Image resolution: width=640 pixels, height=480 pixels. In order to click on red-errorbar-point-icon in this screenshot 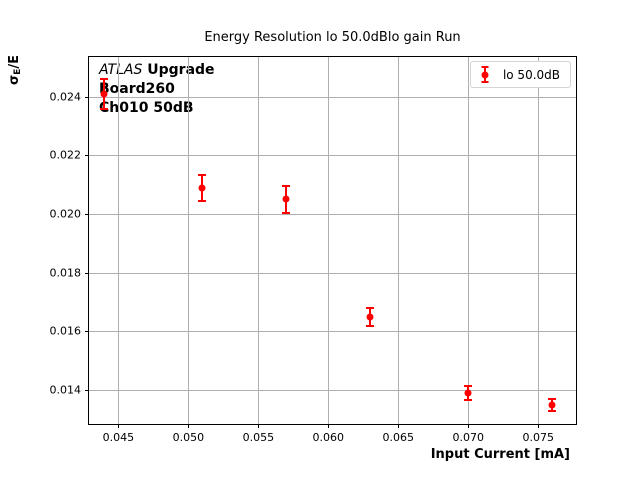, I will do `click(485, 74)`.